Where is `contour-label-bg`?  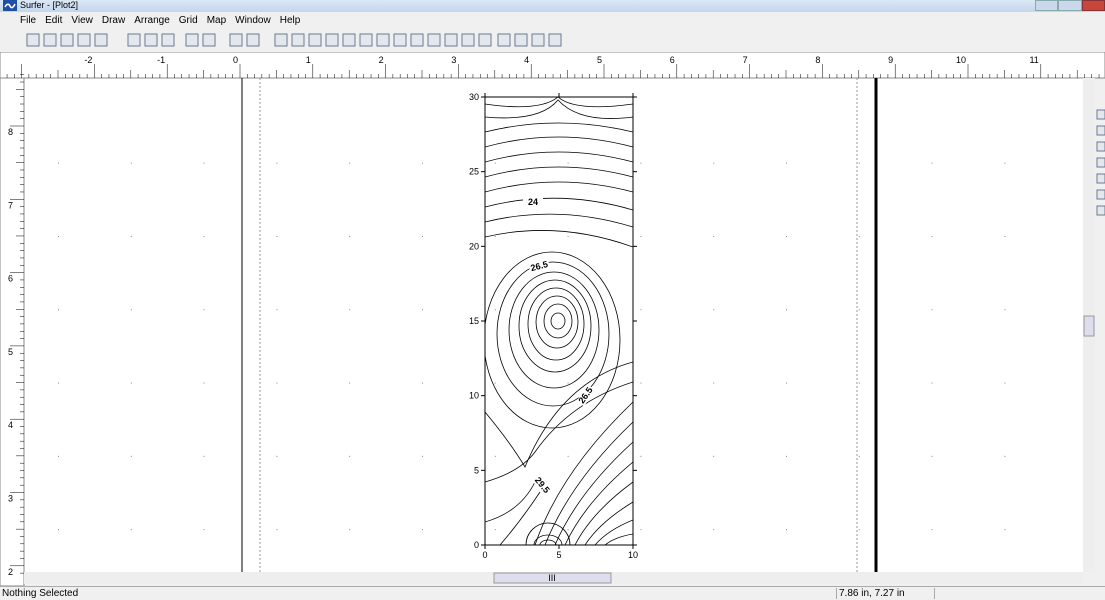 contour-label-bg is located at coordinates (533, 202).